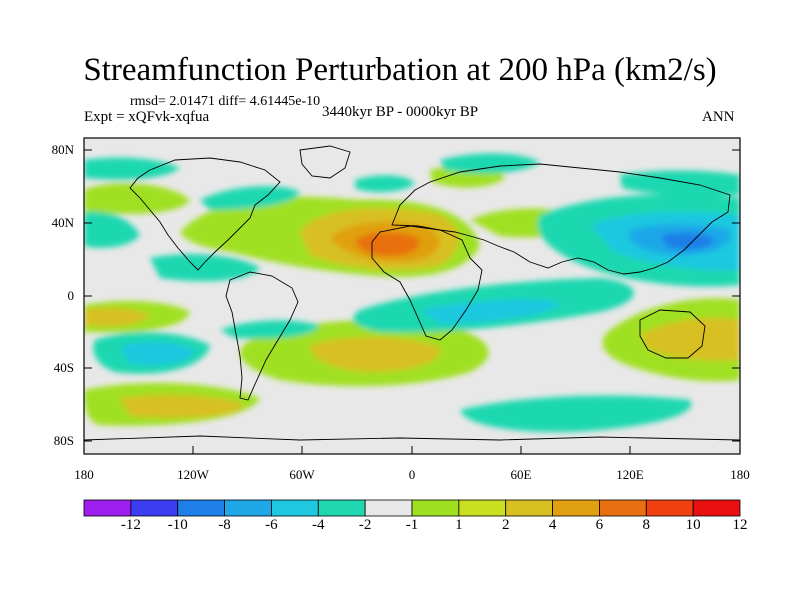  What do you see at coordinates (250, 198) in the screenshot?
I see `contour-negative-north-atlantic` at bounding box center [250, 198].